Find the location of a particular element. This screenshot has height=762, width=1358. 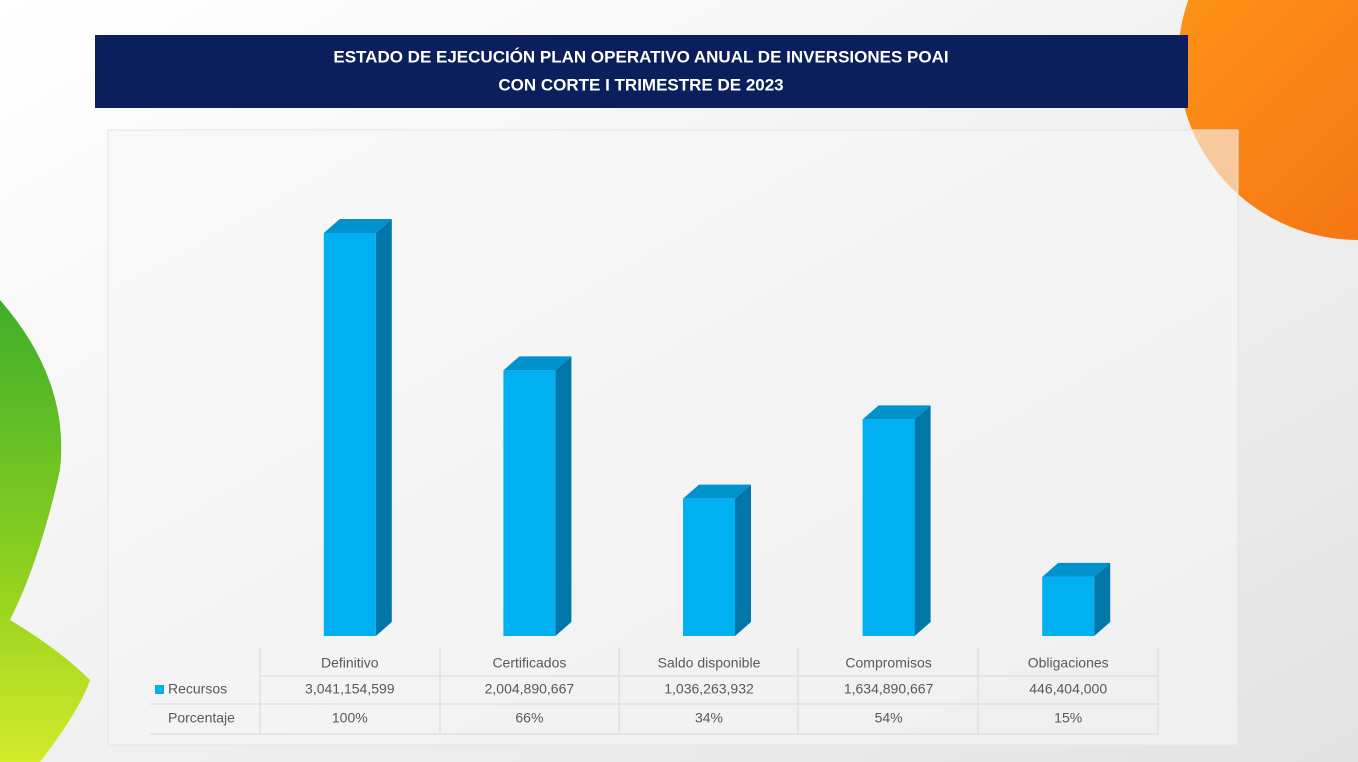

category-label: Saldo disponible is located at coordinates (709, 663).